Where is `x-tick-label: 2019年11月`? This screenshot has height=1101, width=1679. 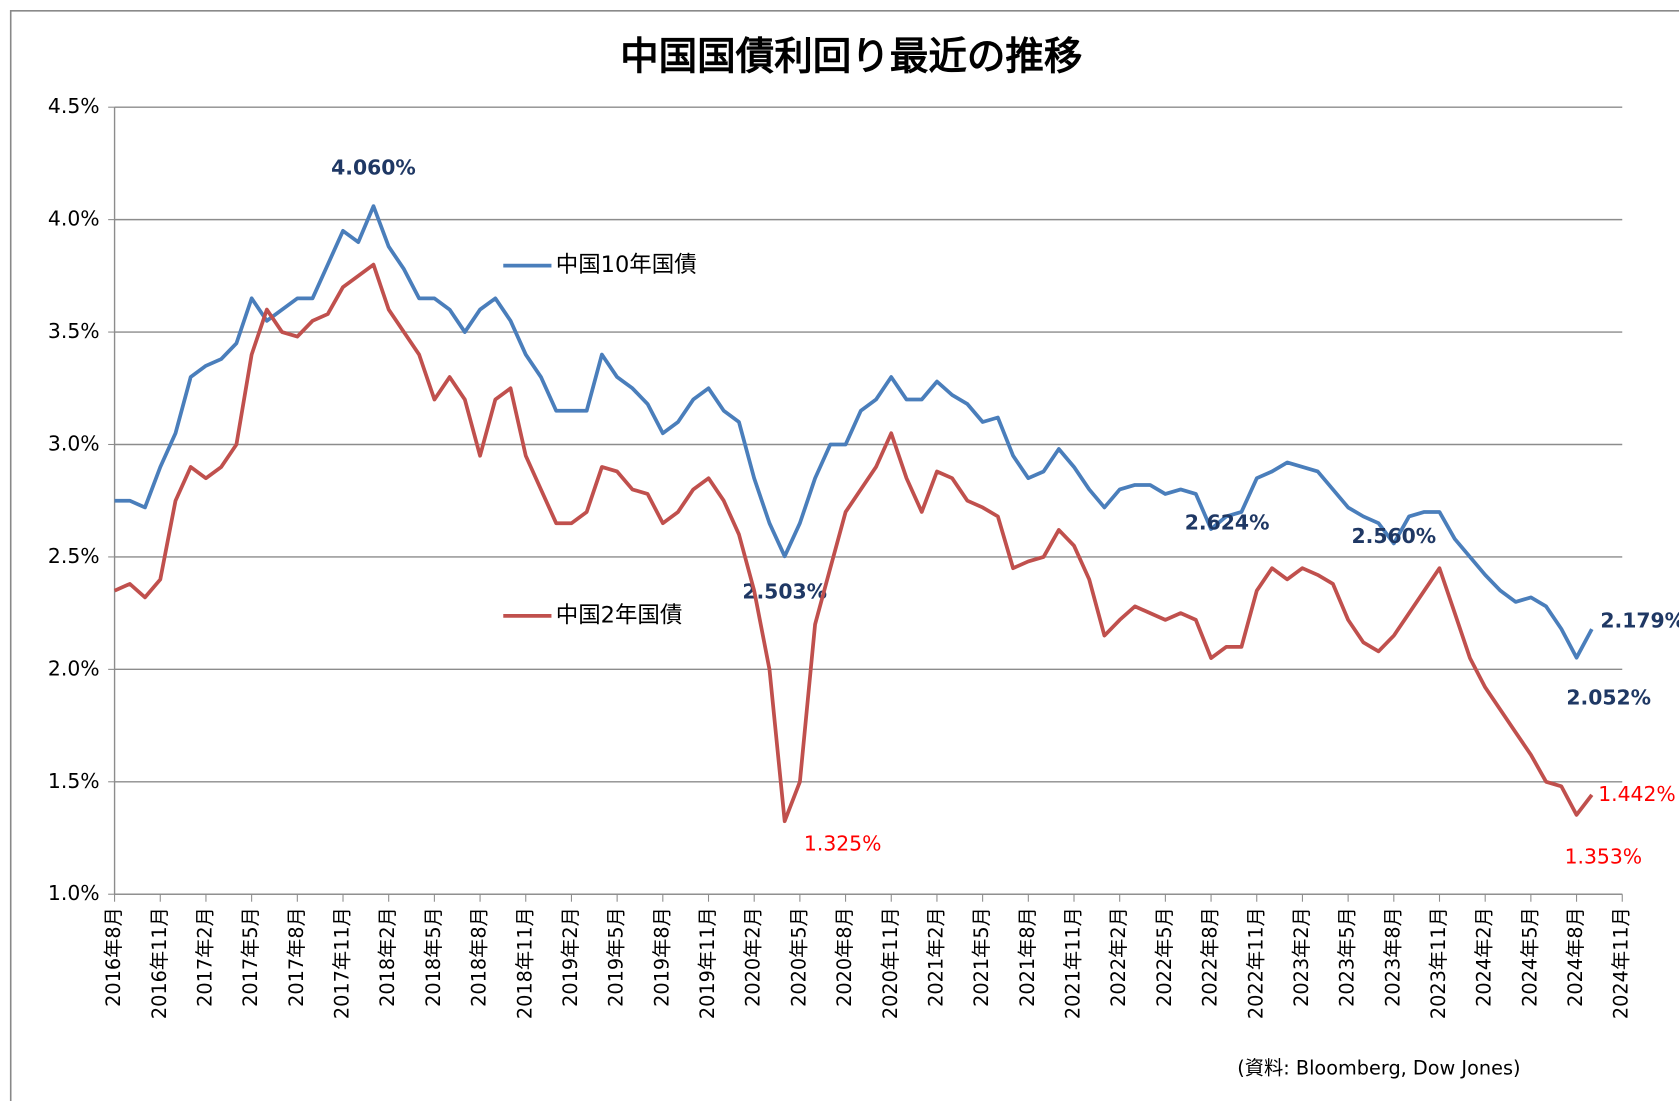 x-tick-label: 2019年11月 is located at coordinates (707, 963).